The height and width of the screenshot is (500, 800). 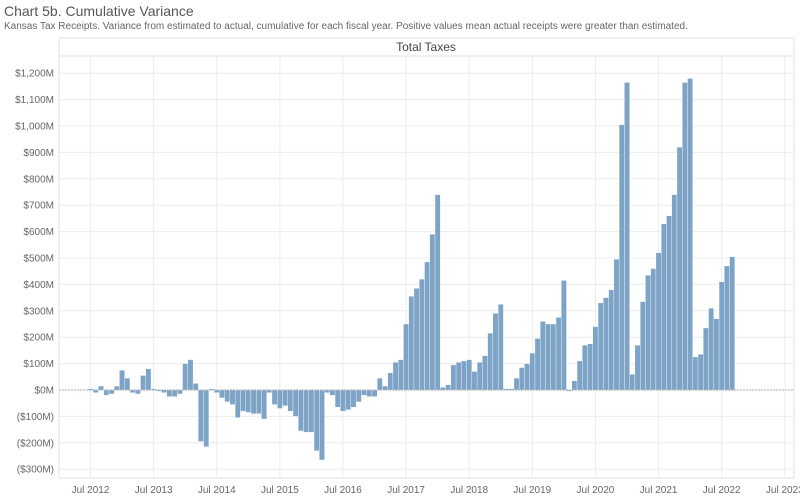 I want to click on y-tick-label: $400M, so click(x=38, y=285).